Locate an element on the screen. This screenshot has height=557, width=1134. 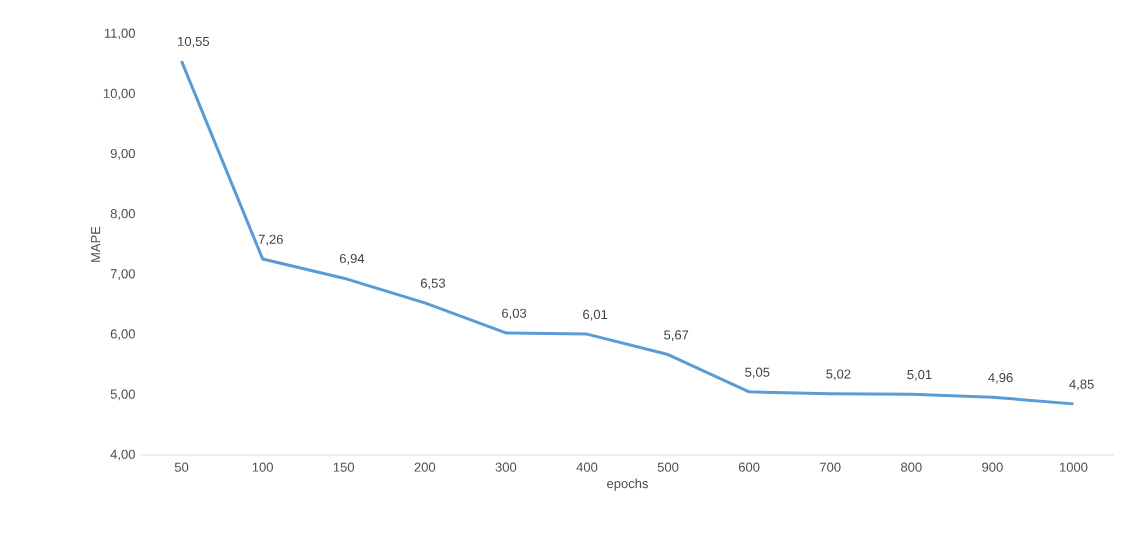
y-tick-label: 7,00 is located at coordinates (122, 274).